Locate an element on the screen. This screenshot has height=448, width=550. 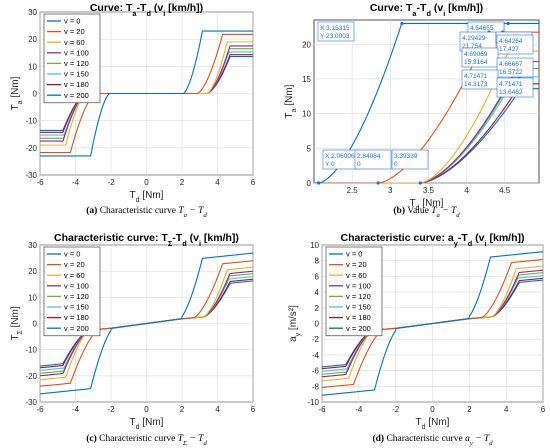
y-tick-label: -30 is located at coordinates (31, 402).